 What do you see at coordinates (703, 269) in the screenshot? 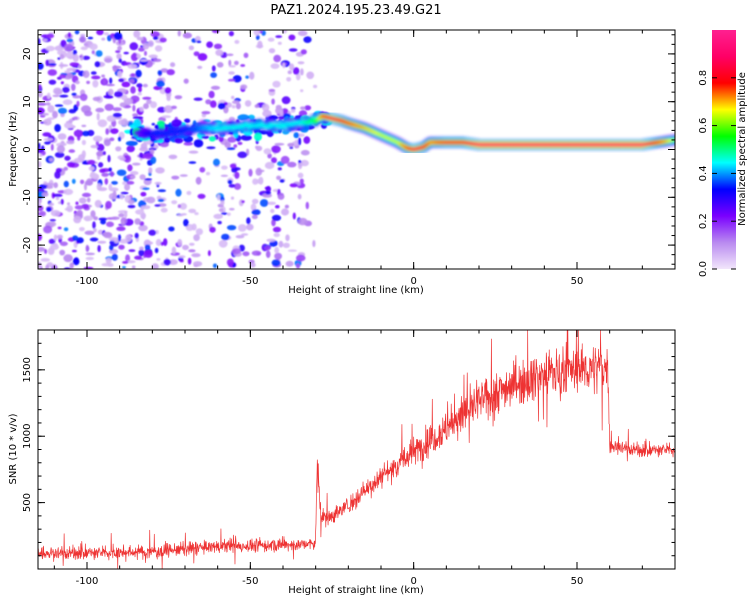
I see `colorbar-tick-label: 0.0` at bounding box center [703, 269].